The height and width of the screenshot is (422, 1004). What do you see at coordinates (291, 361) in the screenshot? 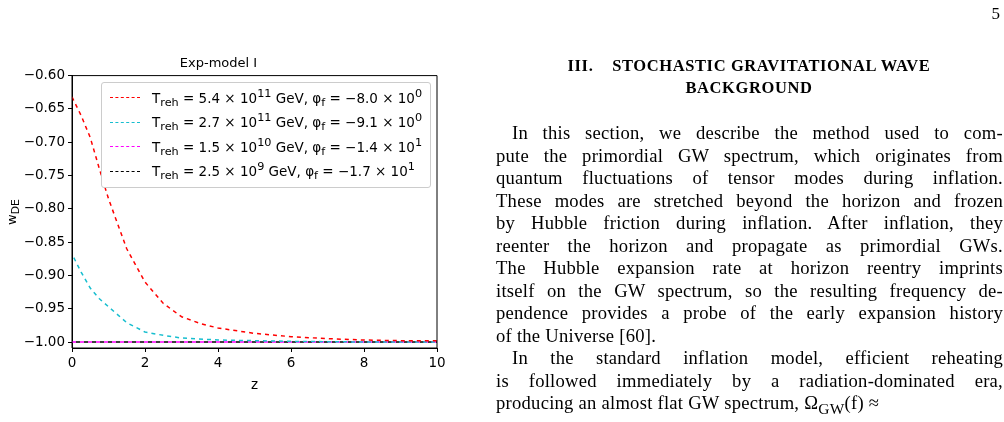
I see `x-tick-label: 6` at bounding box center [291, 361].